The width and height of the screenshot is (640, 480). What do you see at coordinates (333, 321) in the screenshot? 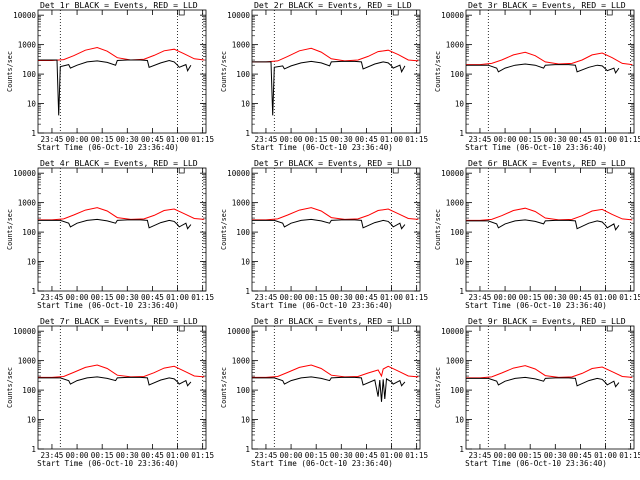
I see `panel-title: Det 8r BLACK = Events, RED = LLD` at bounding box center [333, 321].